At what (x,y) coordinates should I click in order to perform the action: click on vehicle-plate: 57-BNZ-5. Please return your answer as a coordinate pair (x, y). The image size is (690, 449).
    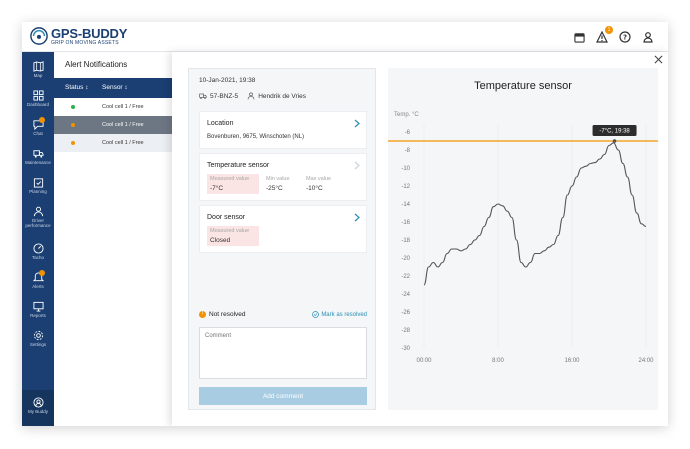
    Looking at the image, I should click on (224, 96).